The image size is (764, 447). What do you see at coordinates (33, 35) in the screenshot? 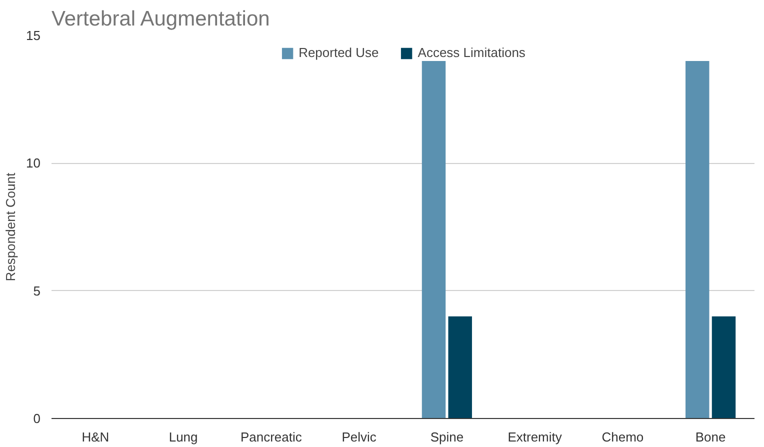
I see `y-tick-label: 15` at bounding box center [33, 35].